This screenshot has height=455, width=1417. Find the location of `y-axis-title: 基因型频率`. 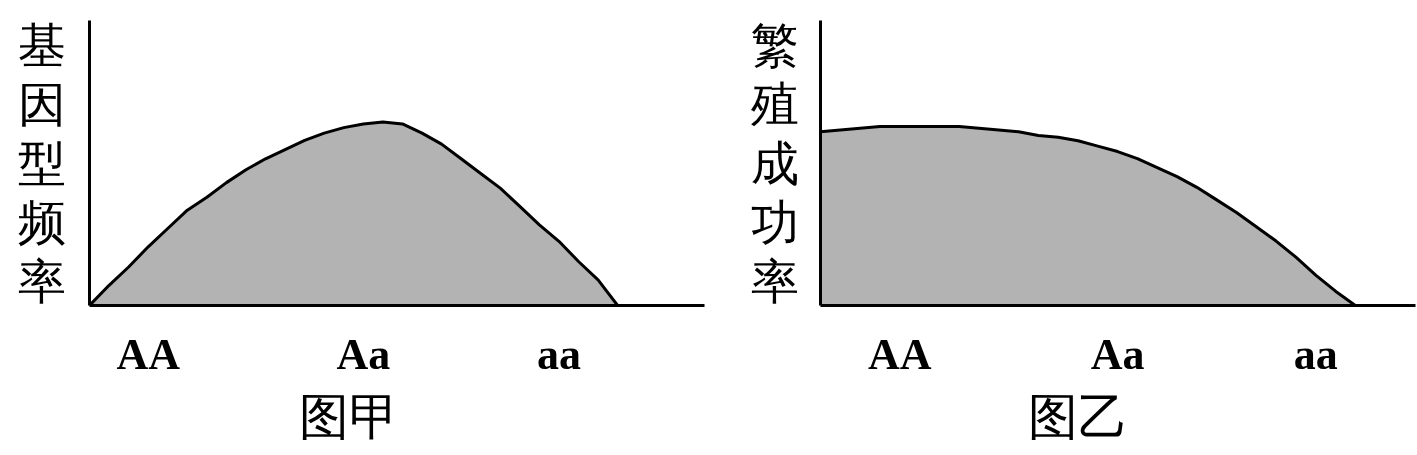

y-axis-title: 基因型频率 is located at coordinates (41, 163).